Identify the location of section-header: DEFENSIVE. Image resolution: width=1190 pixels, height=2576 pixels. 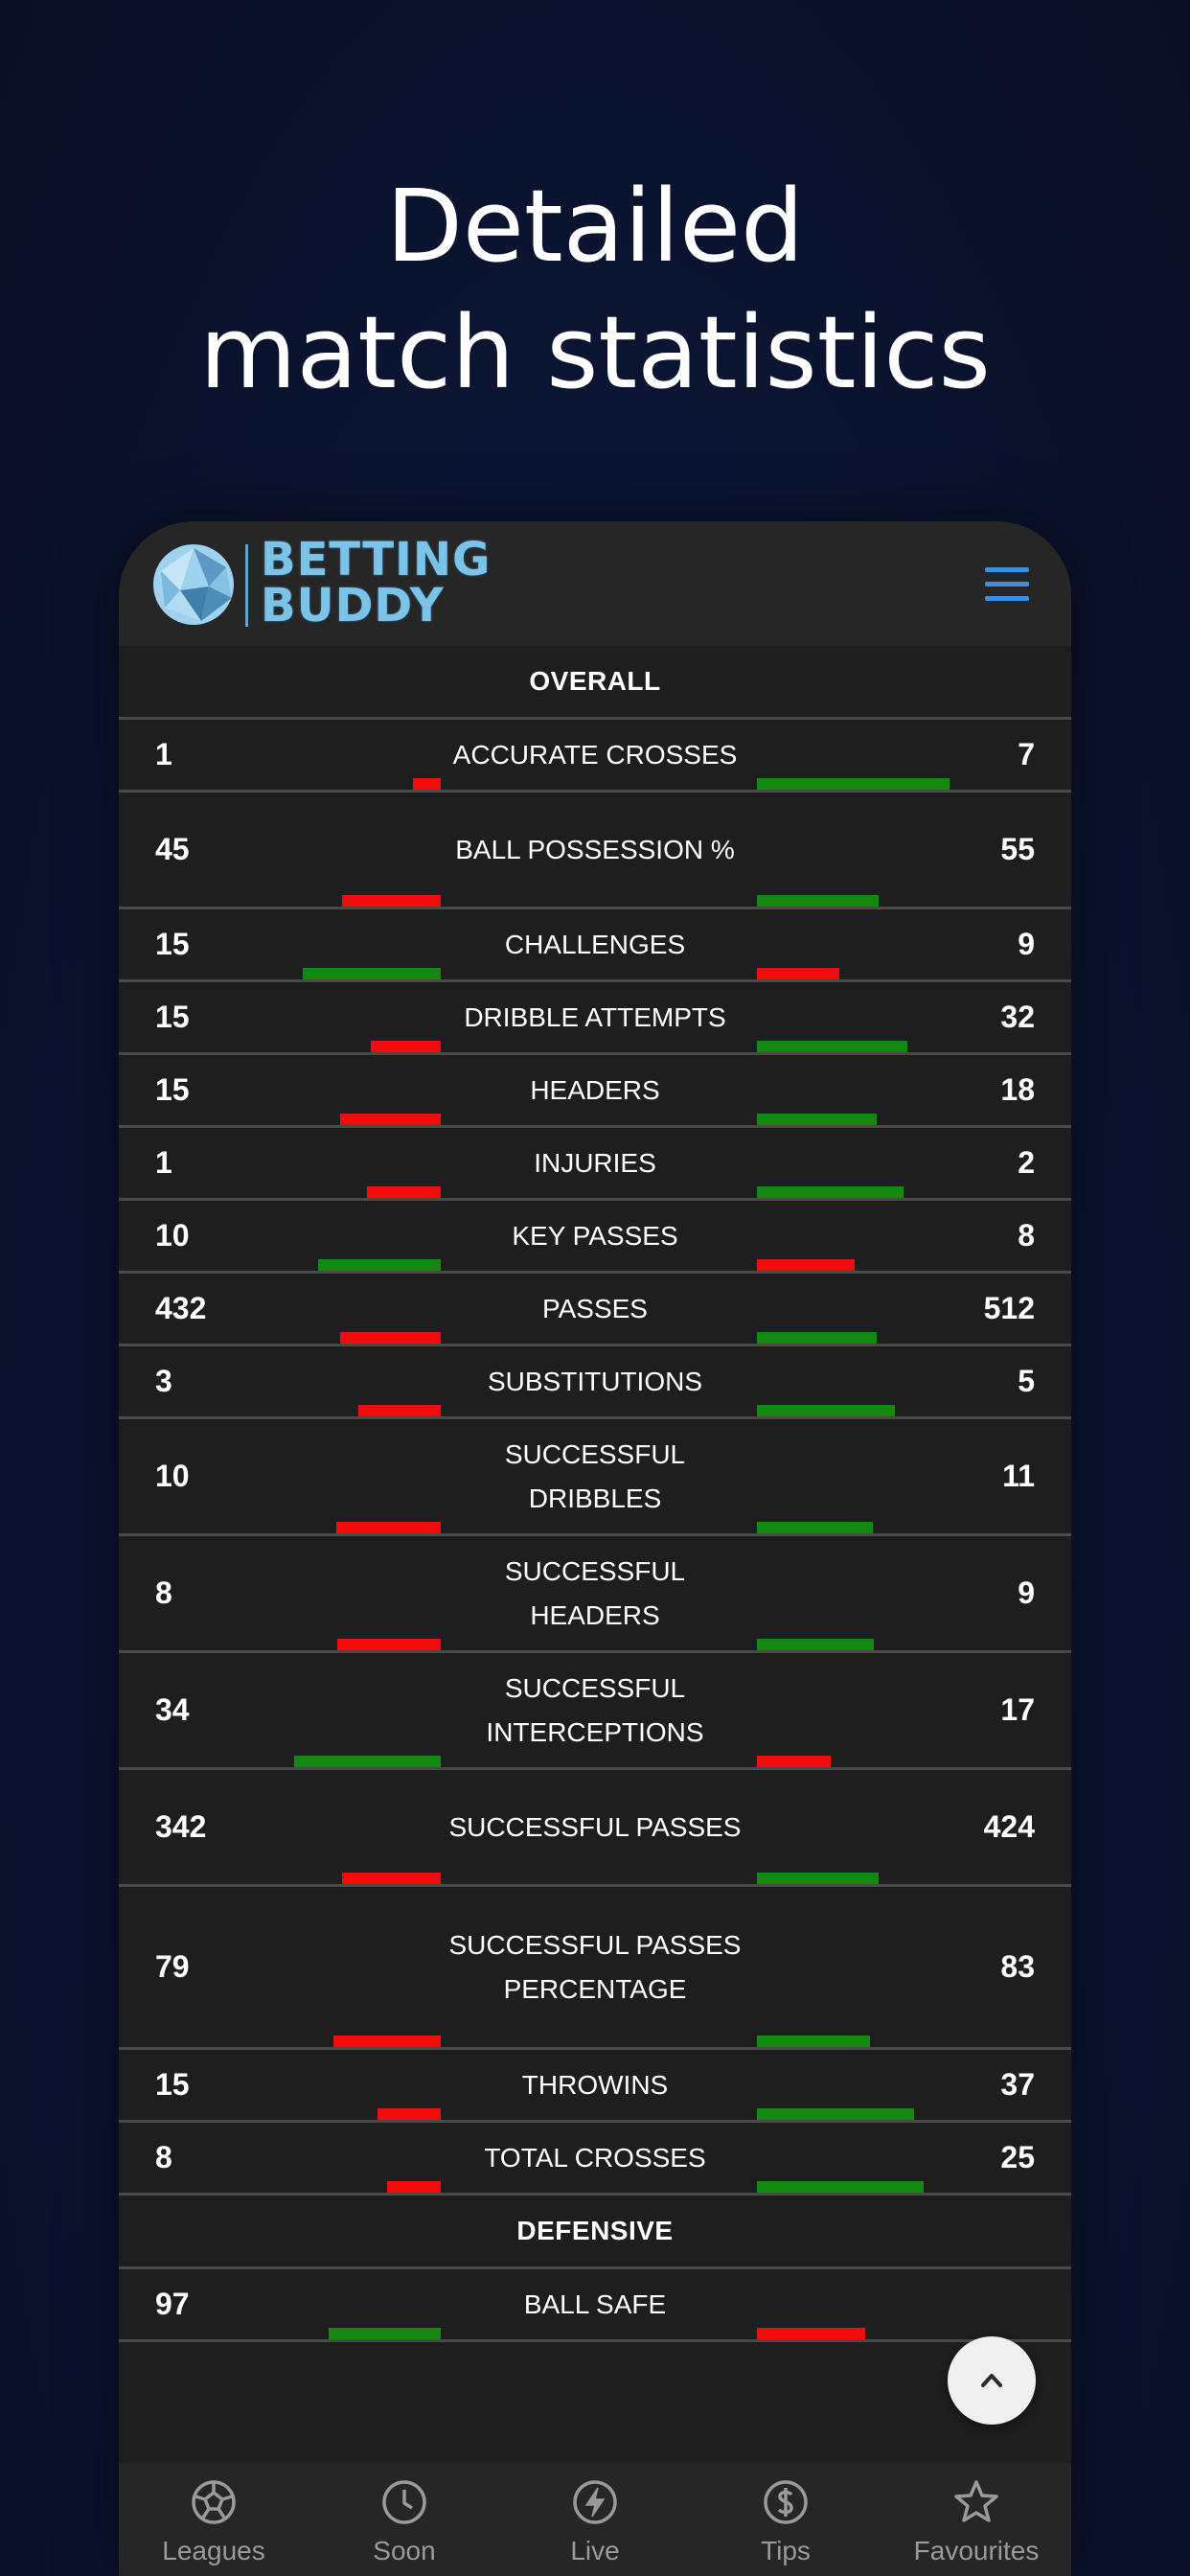
(595, 2232).